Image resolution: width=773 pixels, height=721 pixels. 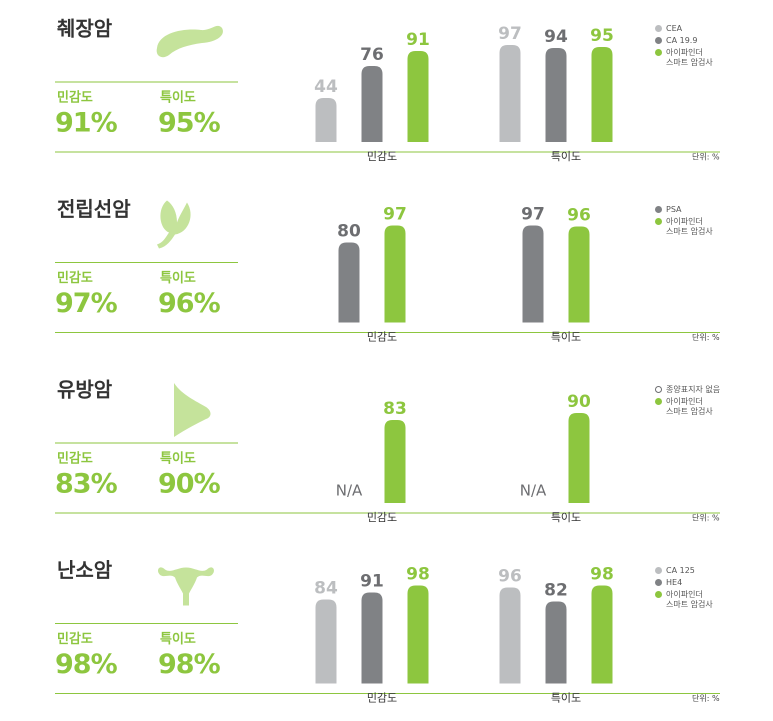 I want to click on value-label: 76, so click(x=372, y=55).